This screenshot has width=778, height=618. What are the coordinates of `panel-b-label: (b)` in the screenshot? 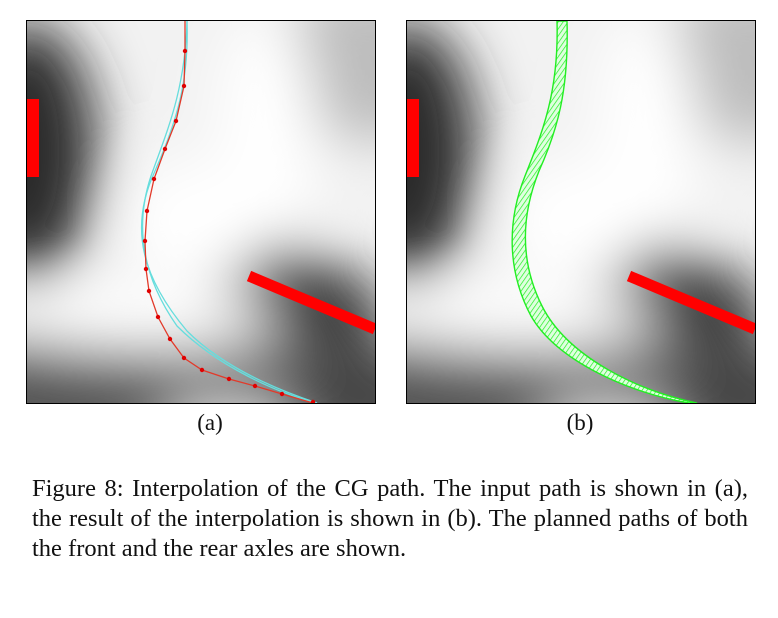 It's located at (580, 422).